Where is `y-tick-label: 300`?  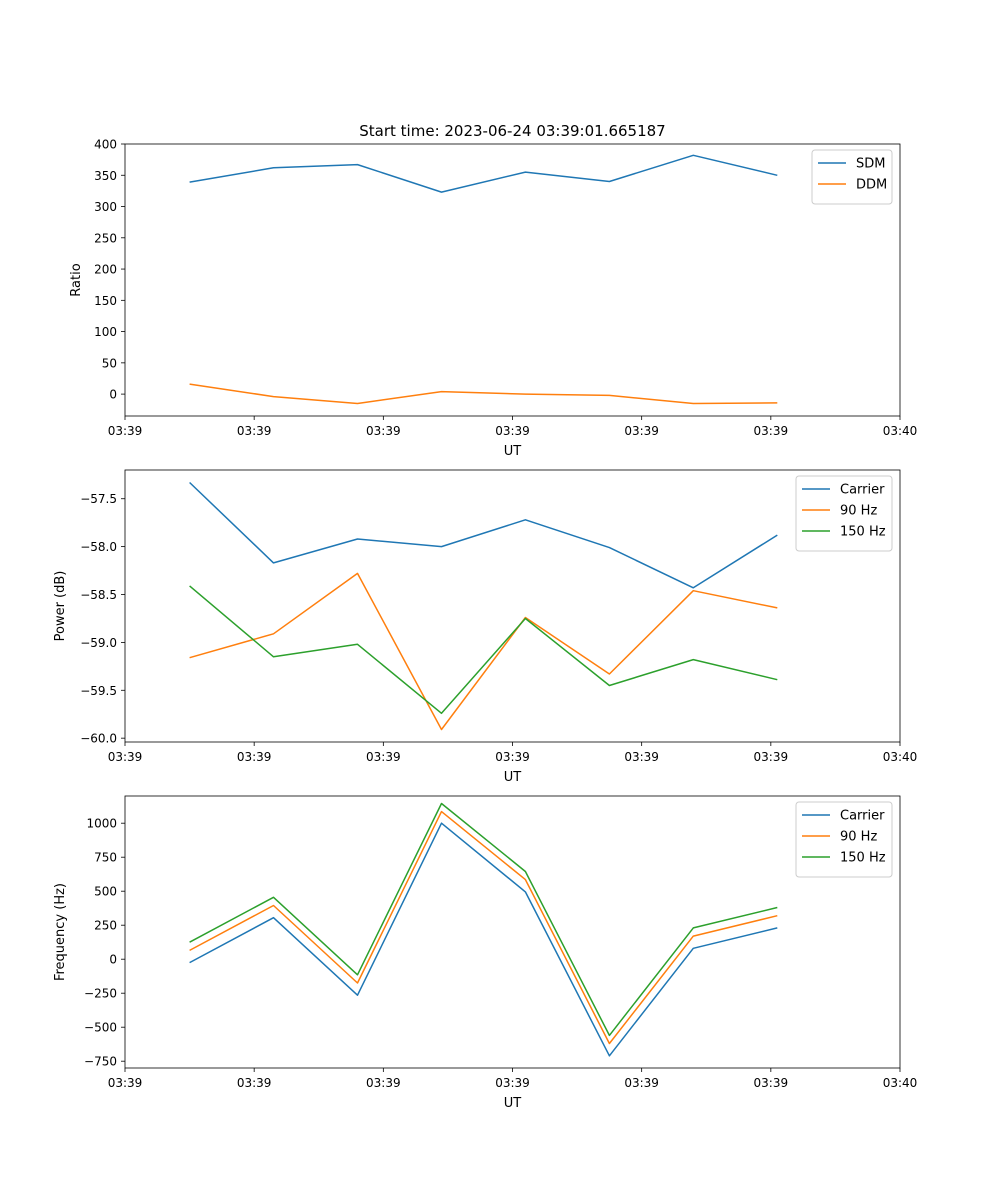
y-tick-label: 300 is located at coordinates (105, 207).